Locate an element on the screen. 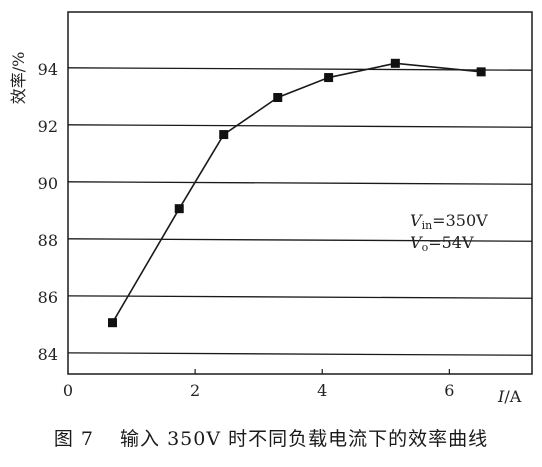 This screenshot has height=467, width=542. y-tick-label-88: 88 is located at coordinates (48, 240).